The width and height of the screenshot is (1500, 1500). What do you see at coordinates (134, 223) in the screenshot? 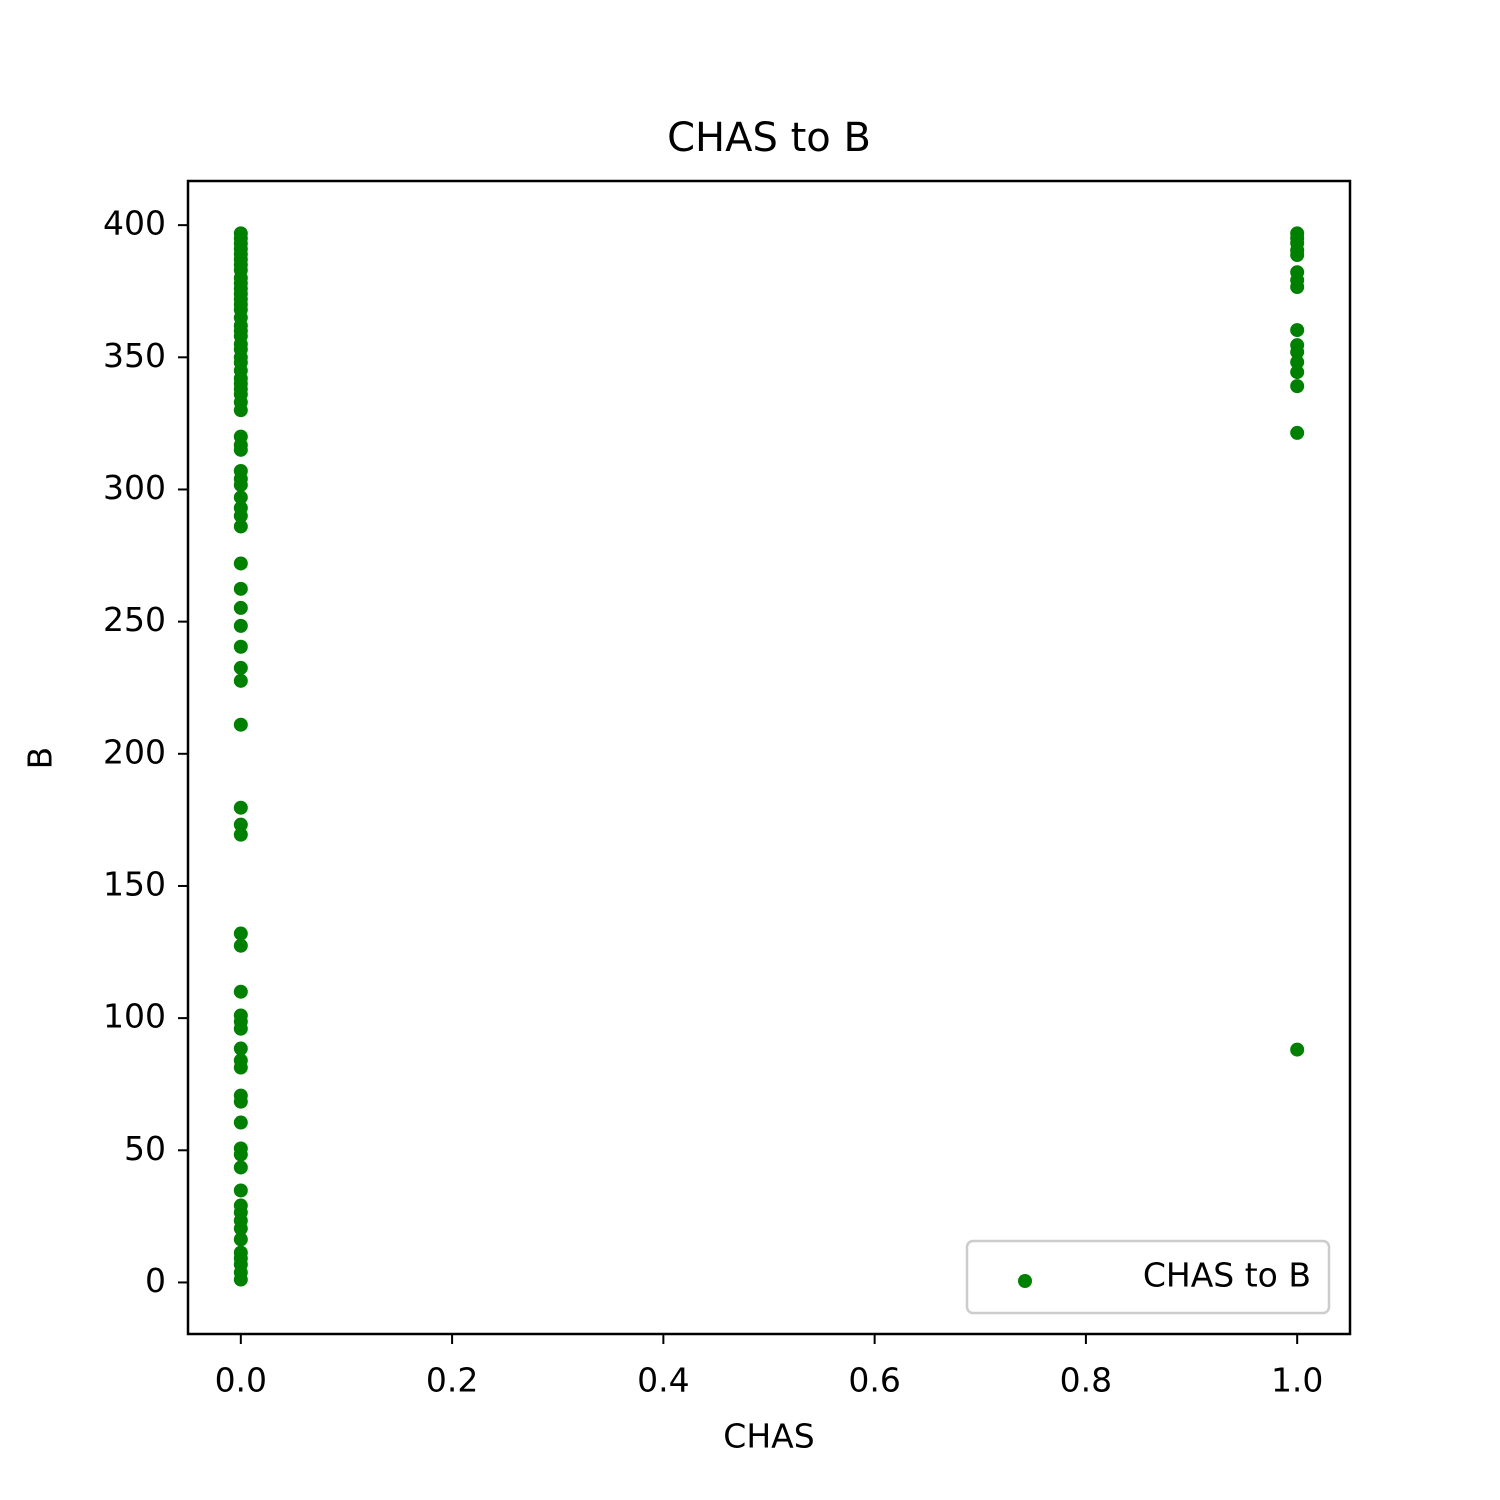
I see `y-tick-label: 400` at bounding box center [134, 223].